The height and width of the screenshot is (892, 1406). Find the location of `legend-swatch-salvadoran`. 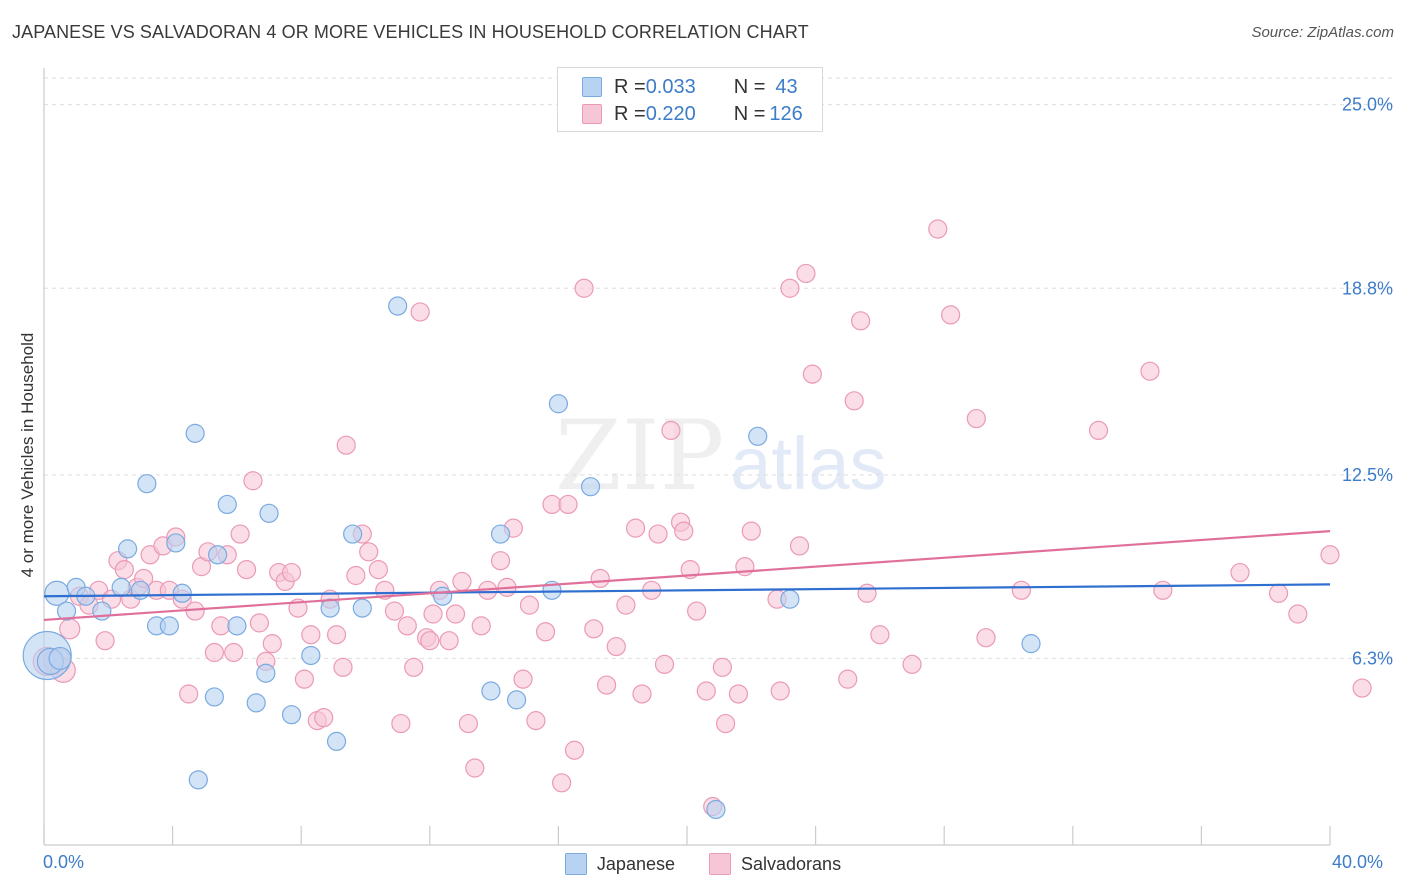

legend-swatch-salvadoran is located at coordinates (720, 864).